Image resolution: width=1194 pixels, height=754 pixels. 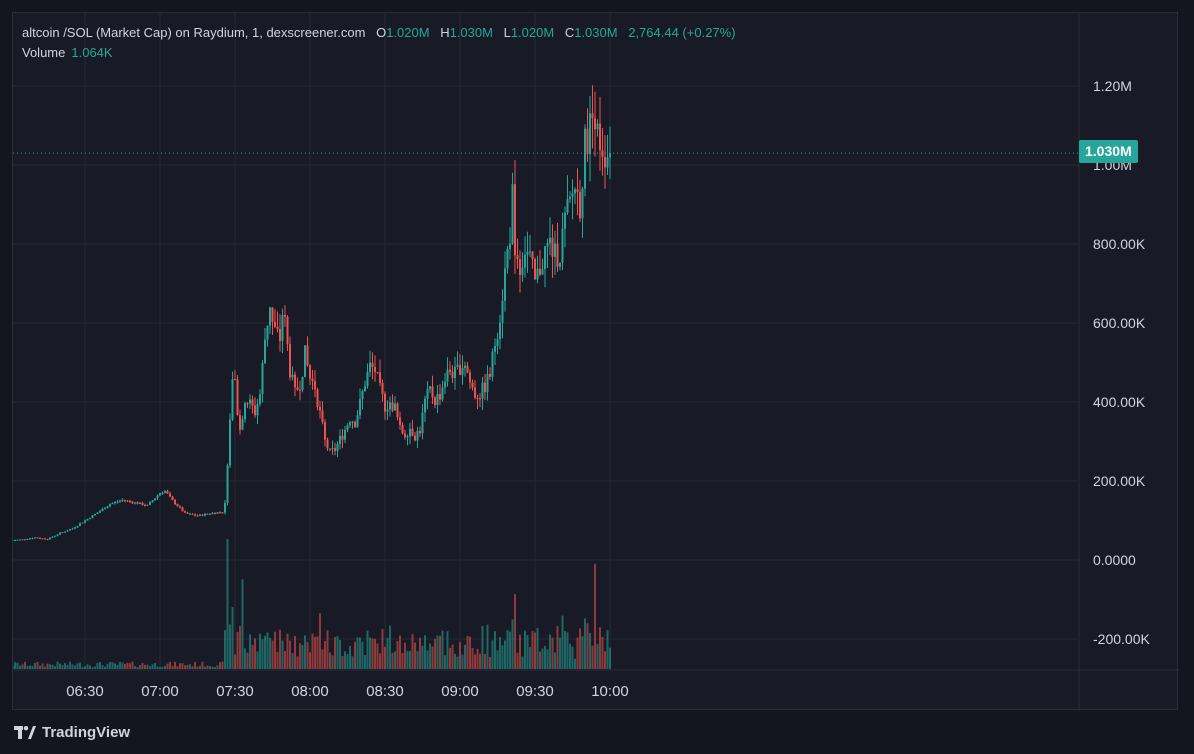 What do you see at coordinates (535, 691) in the screenshot?
I see `time-tick-label: 09:30` at bounding box center [535, 691].